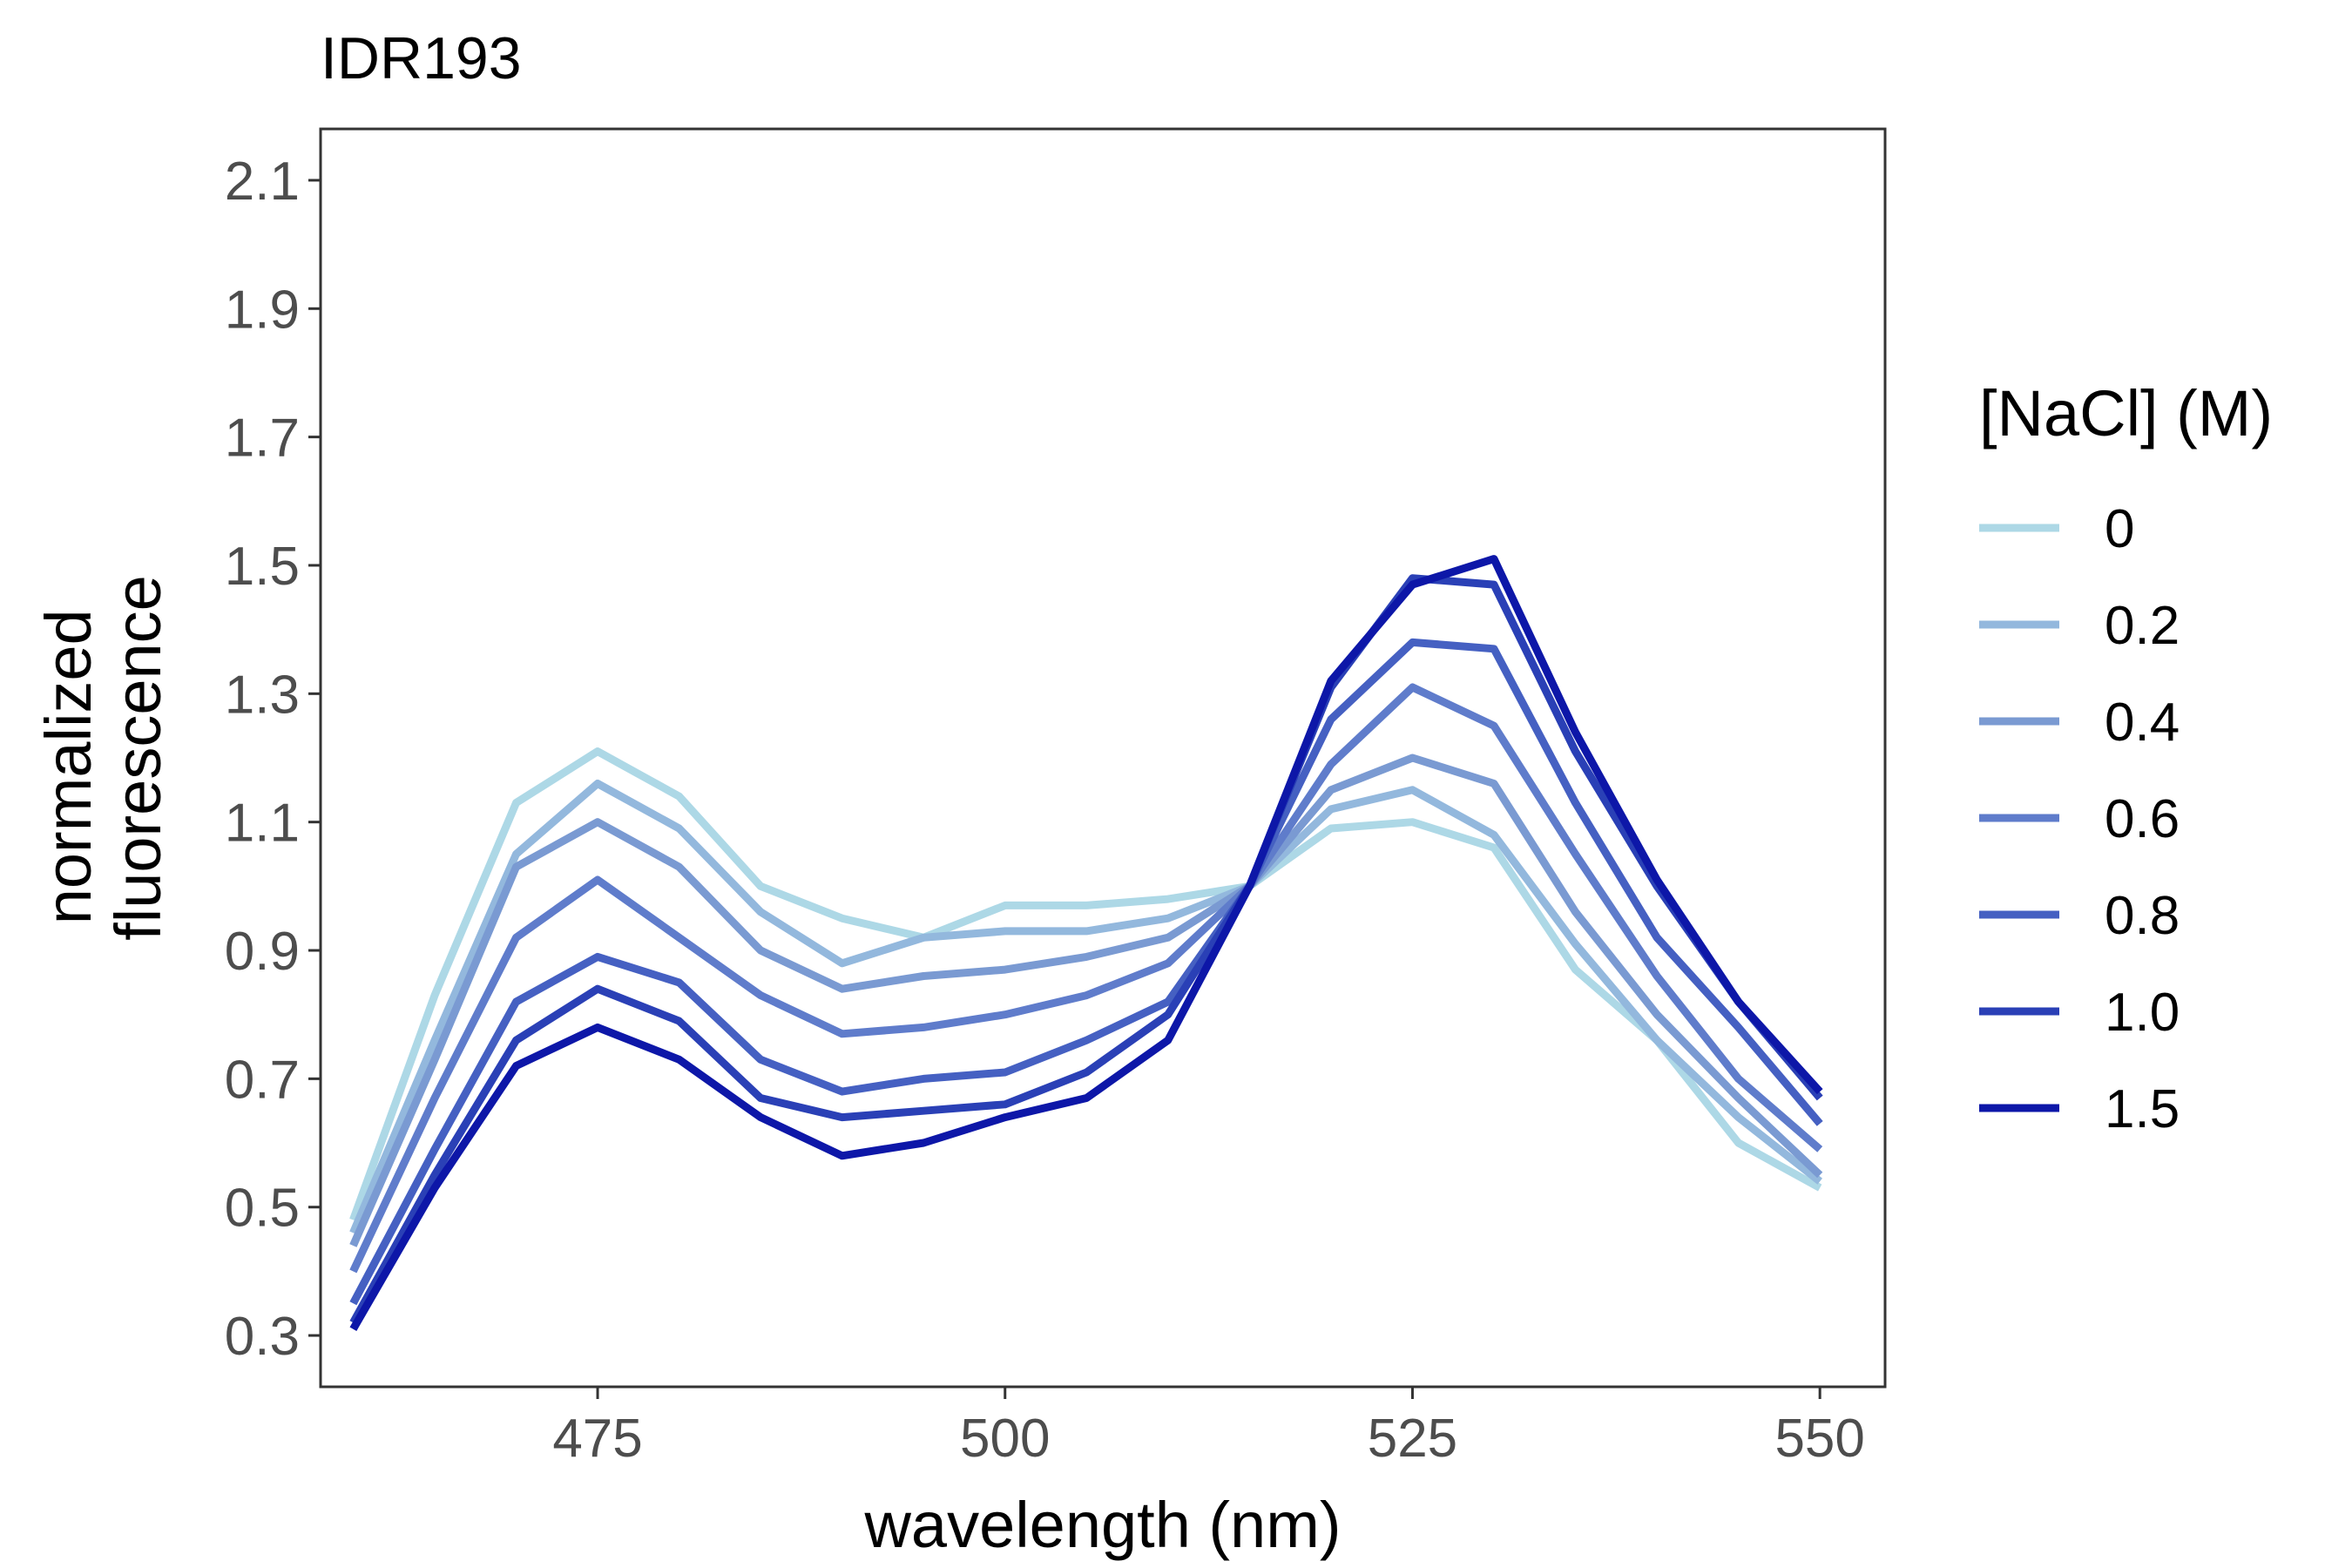 The width and height of the screenshot is (2352, 1568). Describe the element at coordinates (2142, 1109) in the screenshot. I see `legend-label-1.5: 1.5` at that location.